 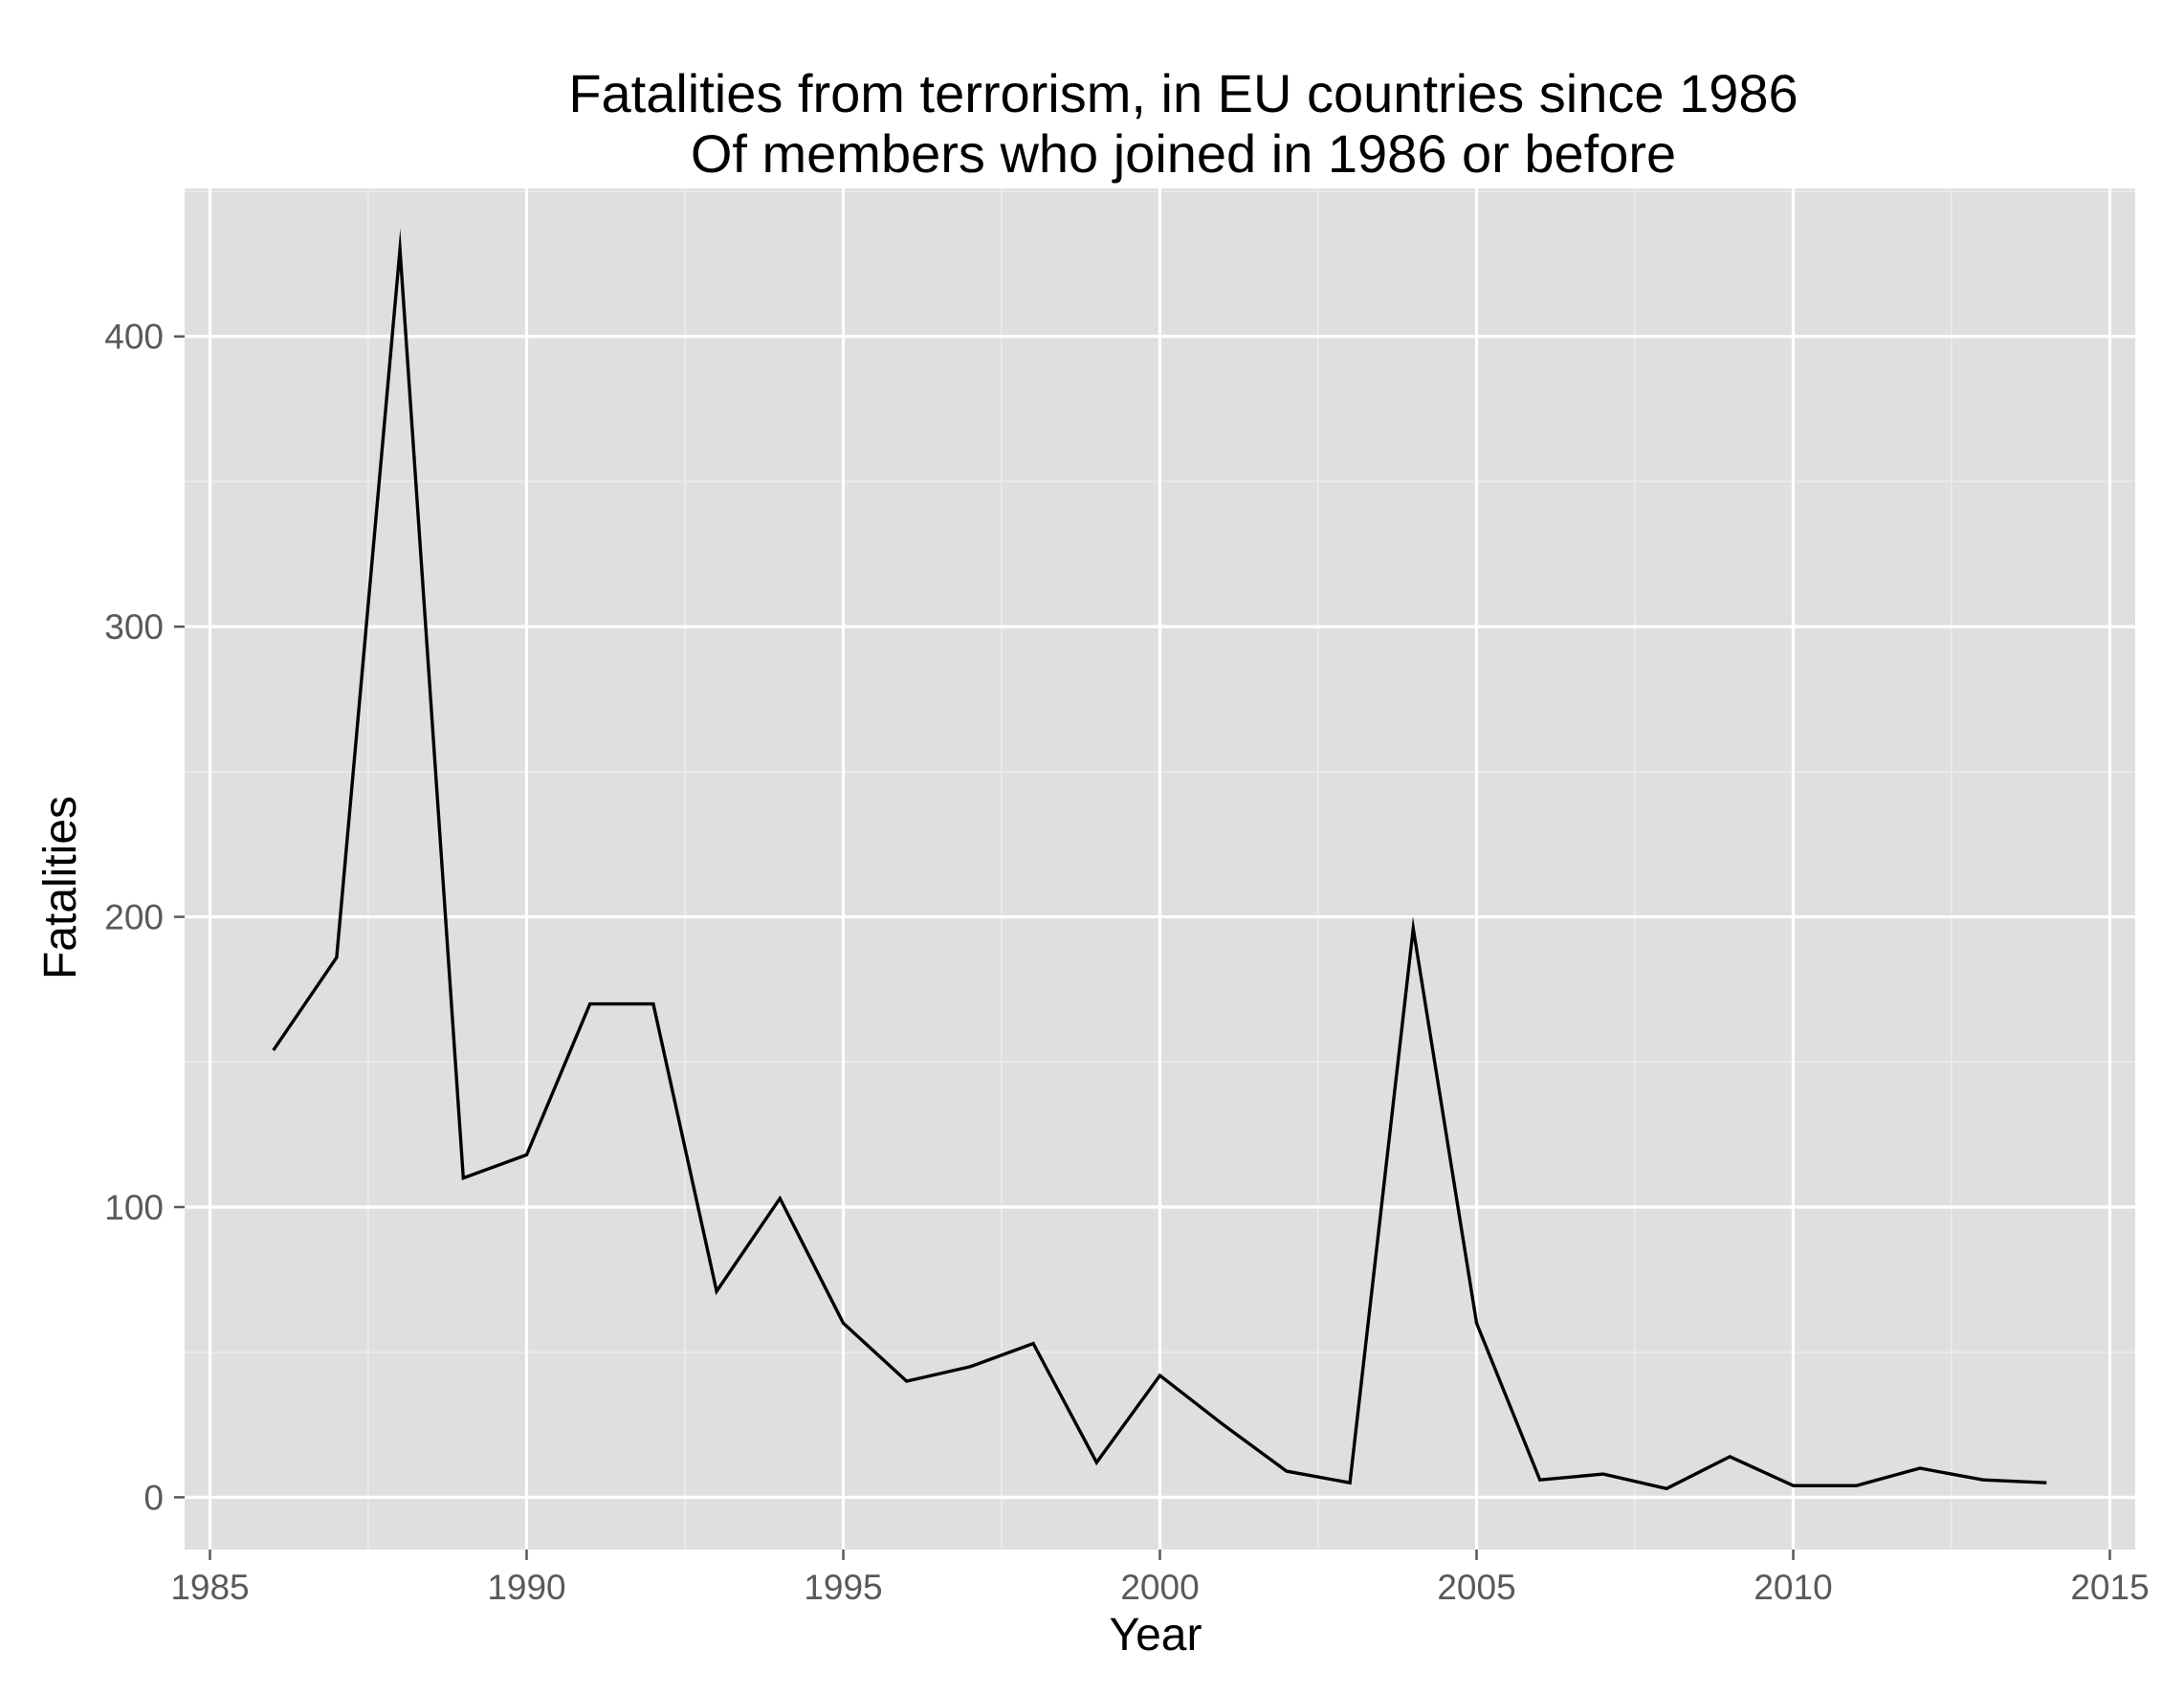 I want to click on x-axis: 1985 1990 1995 2000 2005 2010 2015, so click(x=1160, y=1578).